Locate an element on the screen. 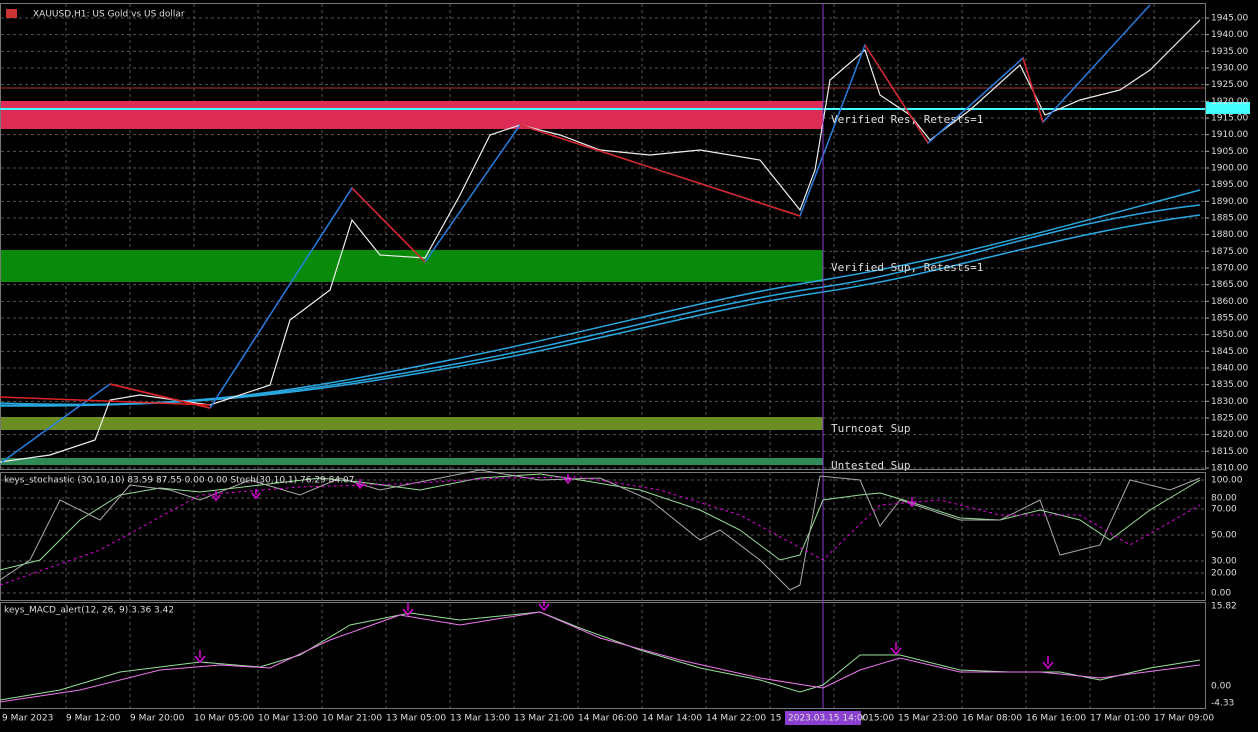 The width and height of the screenshot is (1258, 732). time-tick-label: 13 Mar 21:00 is located at coordinates (544, 719).